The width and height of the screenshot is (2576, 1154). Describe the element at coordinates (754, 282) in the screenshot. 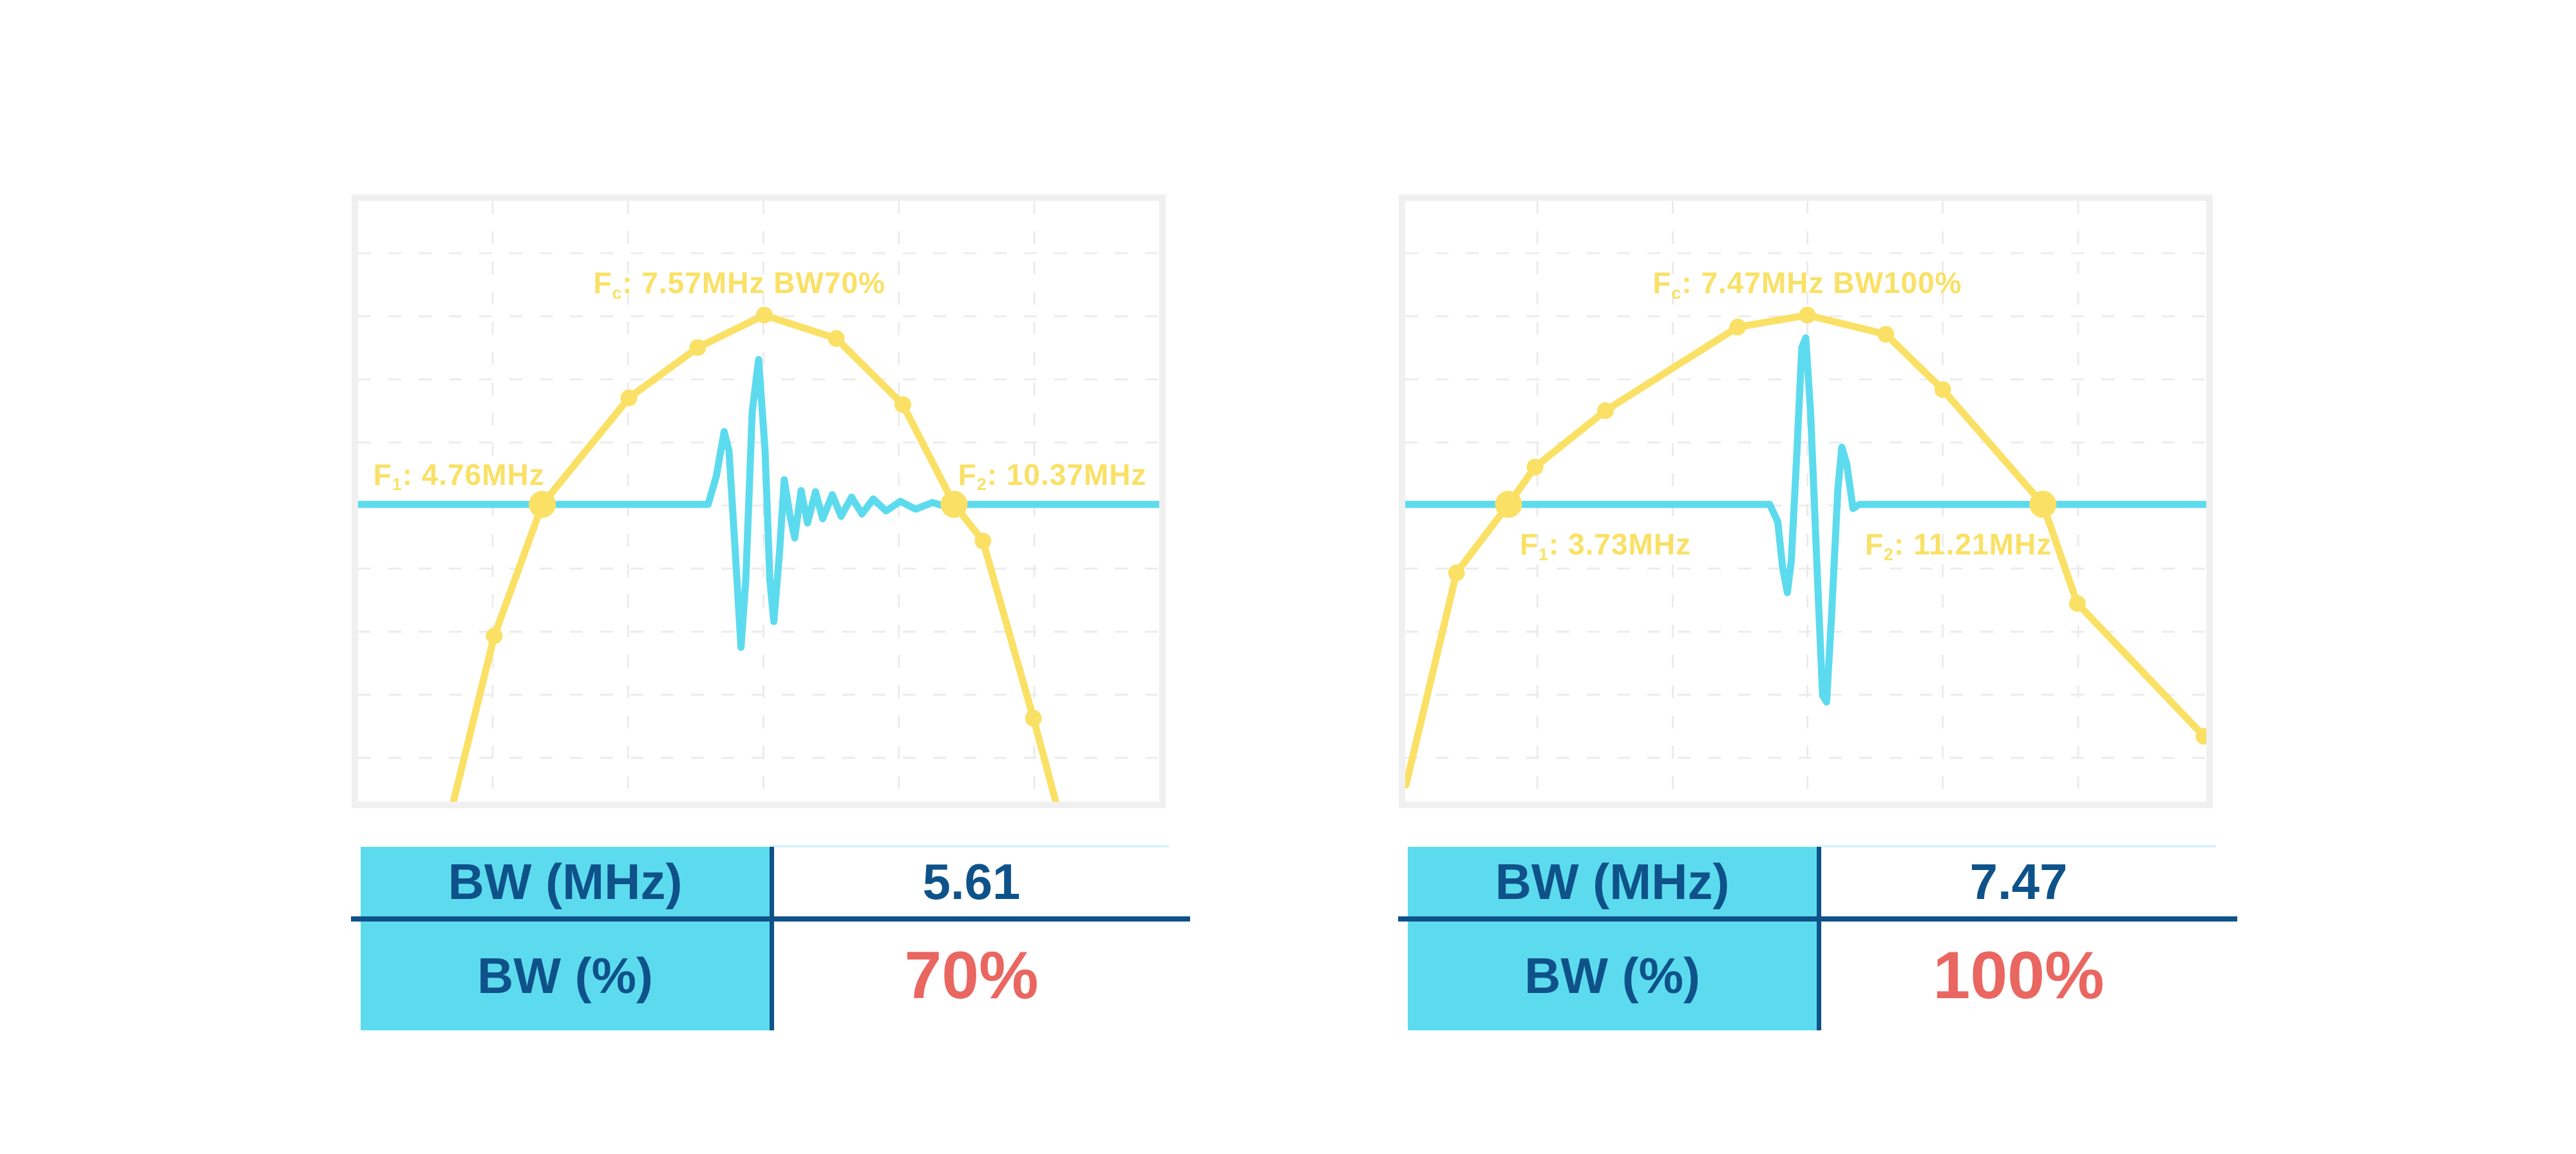

I see `fc-text: : 7.57MHz BW70%` at that location.